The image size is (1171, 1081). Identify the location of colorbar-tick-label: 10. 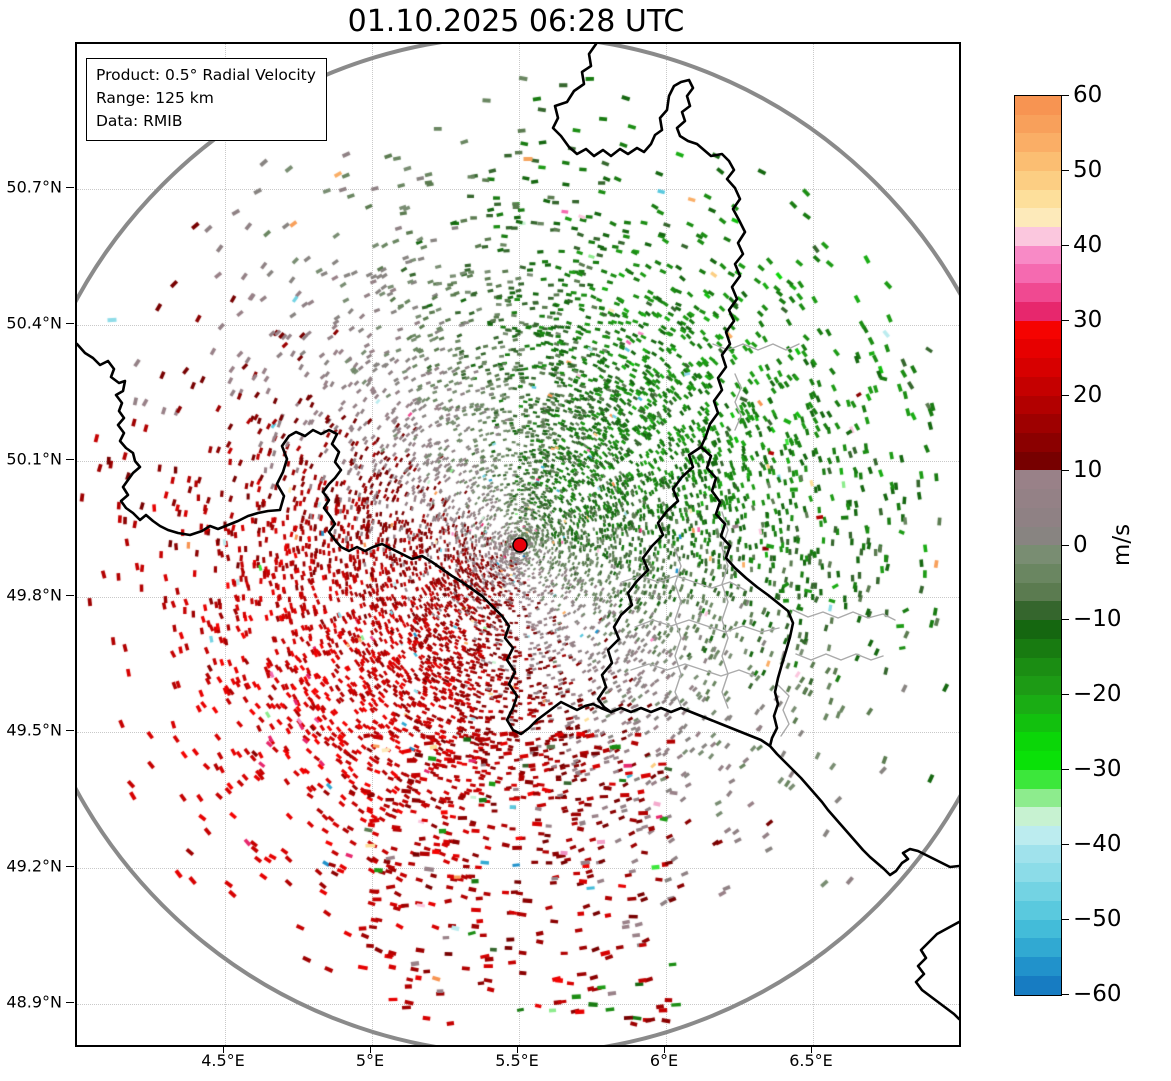
(1088, 469).